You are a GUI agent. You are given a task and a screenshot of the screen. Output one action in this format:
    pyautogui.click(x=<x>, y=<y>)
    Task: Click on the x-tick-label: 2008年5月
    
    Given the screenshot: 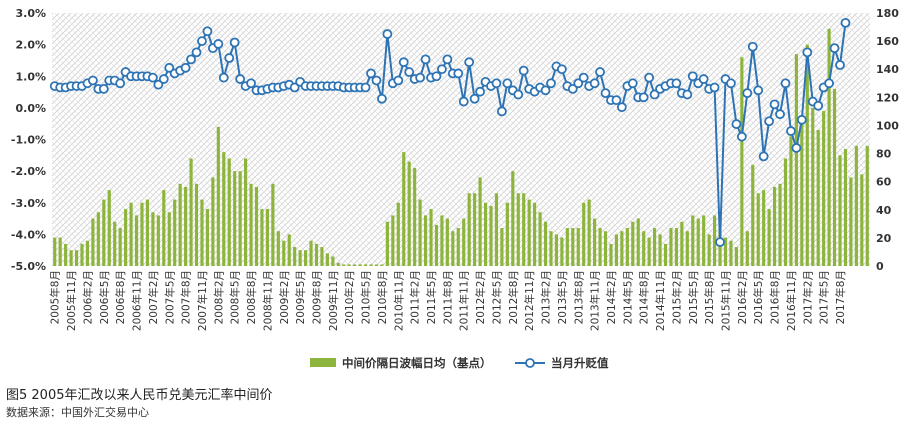 What is the action you would take?
    pyautogui.click(x=235, y=297)
    